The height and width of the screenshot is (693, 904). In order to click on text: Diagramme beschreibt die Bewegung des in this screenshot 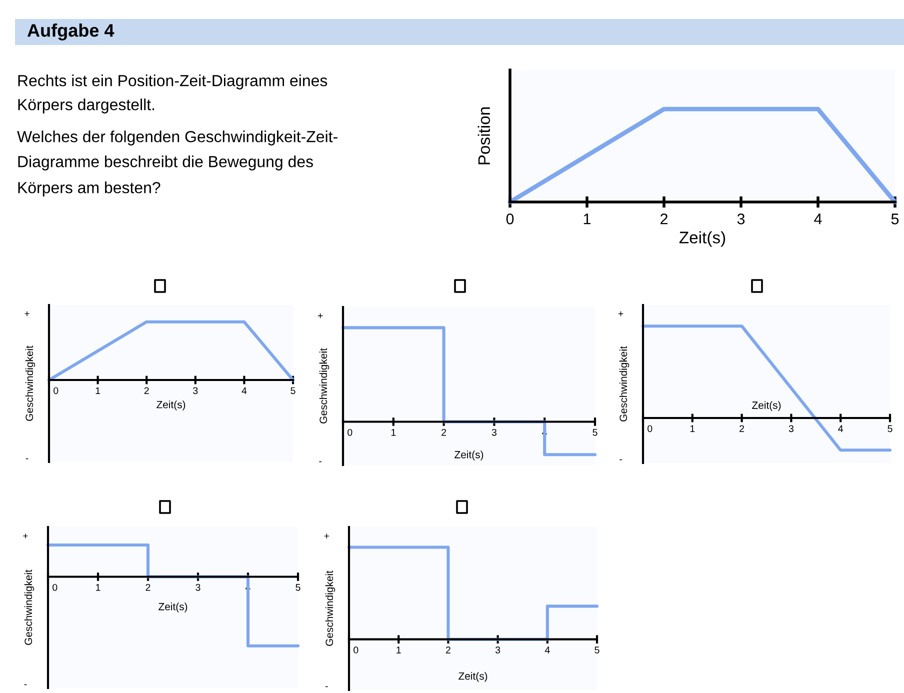, I will do `click(165, 163)`.